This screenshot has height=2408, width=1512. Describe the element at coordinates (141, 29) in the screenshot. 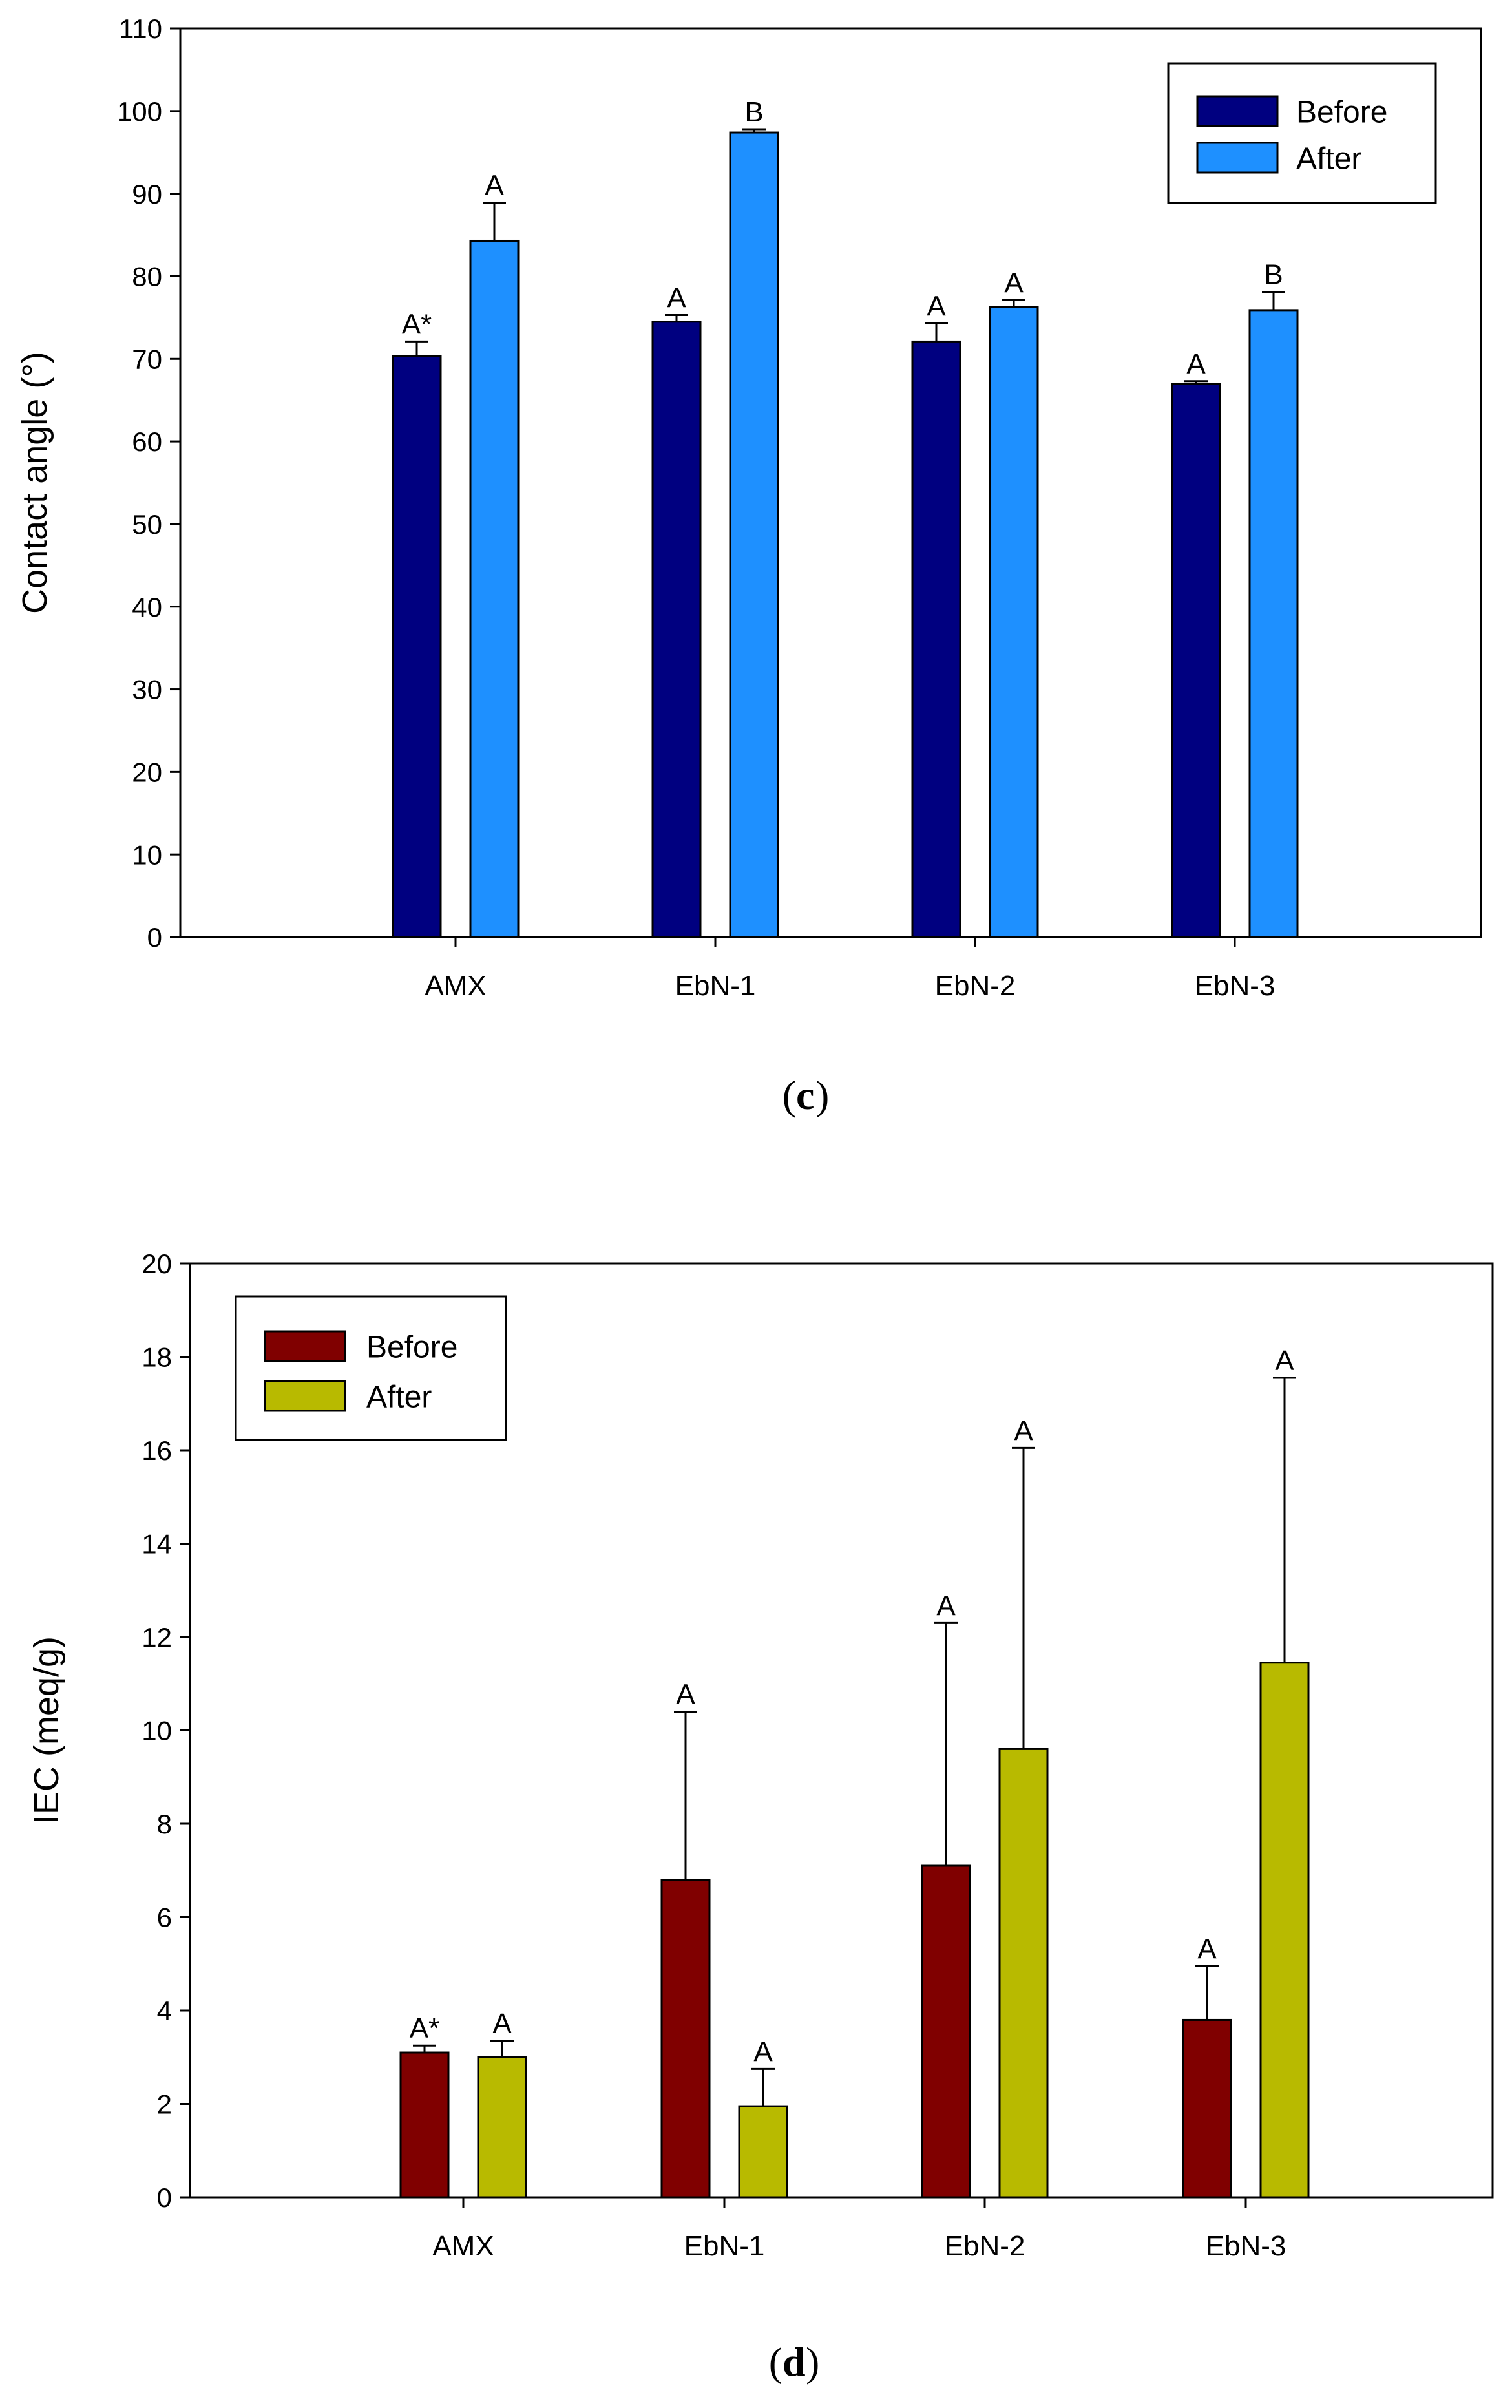

I see `y-tick-label: 110` at that location.